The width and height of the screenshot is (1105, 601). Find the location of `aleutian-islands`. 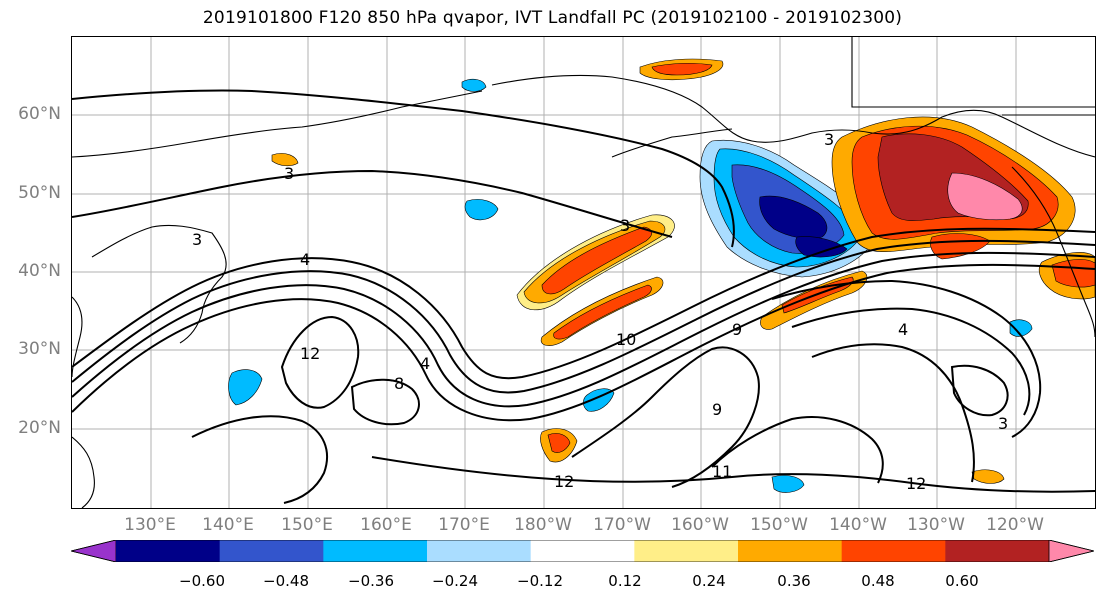

aleutian-islands is located at coordinates (672, 143).